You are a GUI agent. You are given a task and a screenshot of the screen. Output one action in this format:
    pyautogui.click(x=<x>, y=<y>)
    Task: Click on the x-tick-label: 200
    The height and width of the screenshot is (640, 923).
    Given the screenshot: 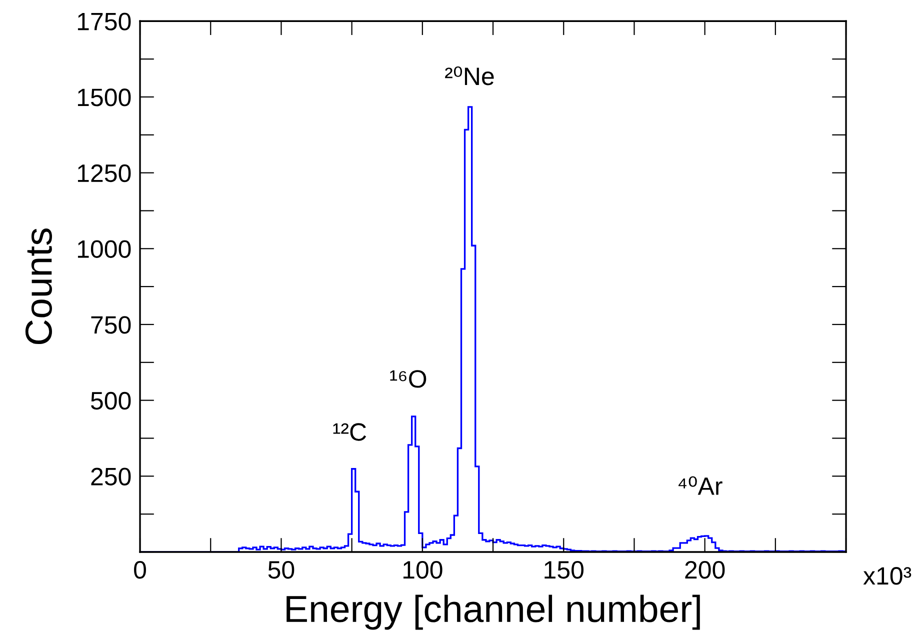 What is the action you would take?
    pyautogui.click(x=705, y=569)
    